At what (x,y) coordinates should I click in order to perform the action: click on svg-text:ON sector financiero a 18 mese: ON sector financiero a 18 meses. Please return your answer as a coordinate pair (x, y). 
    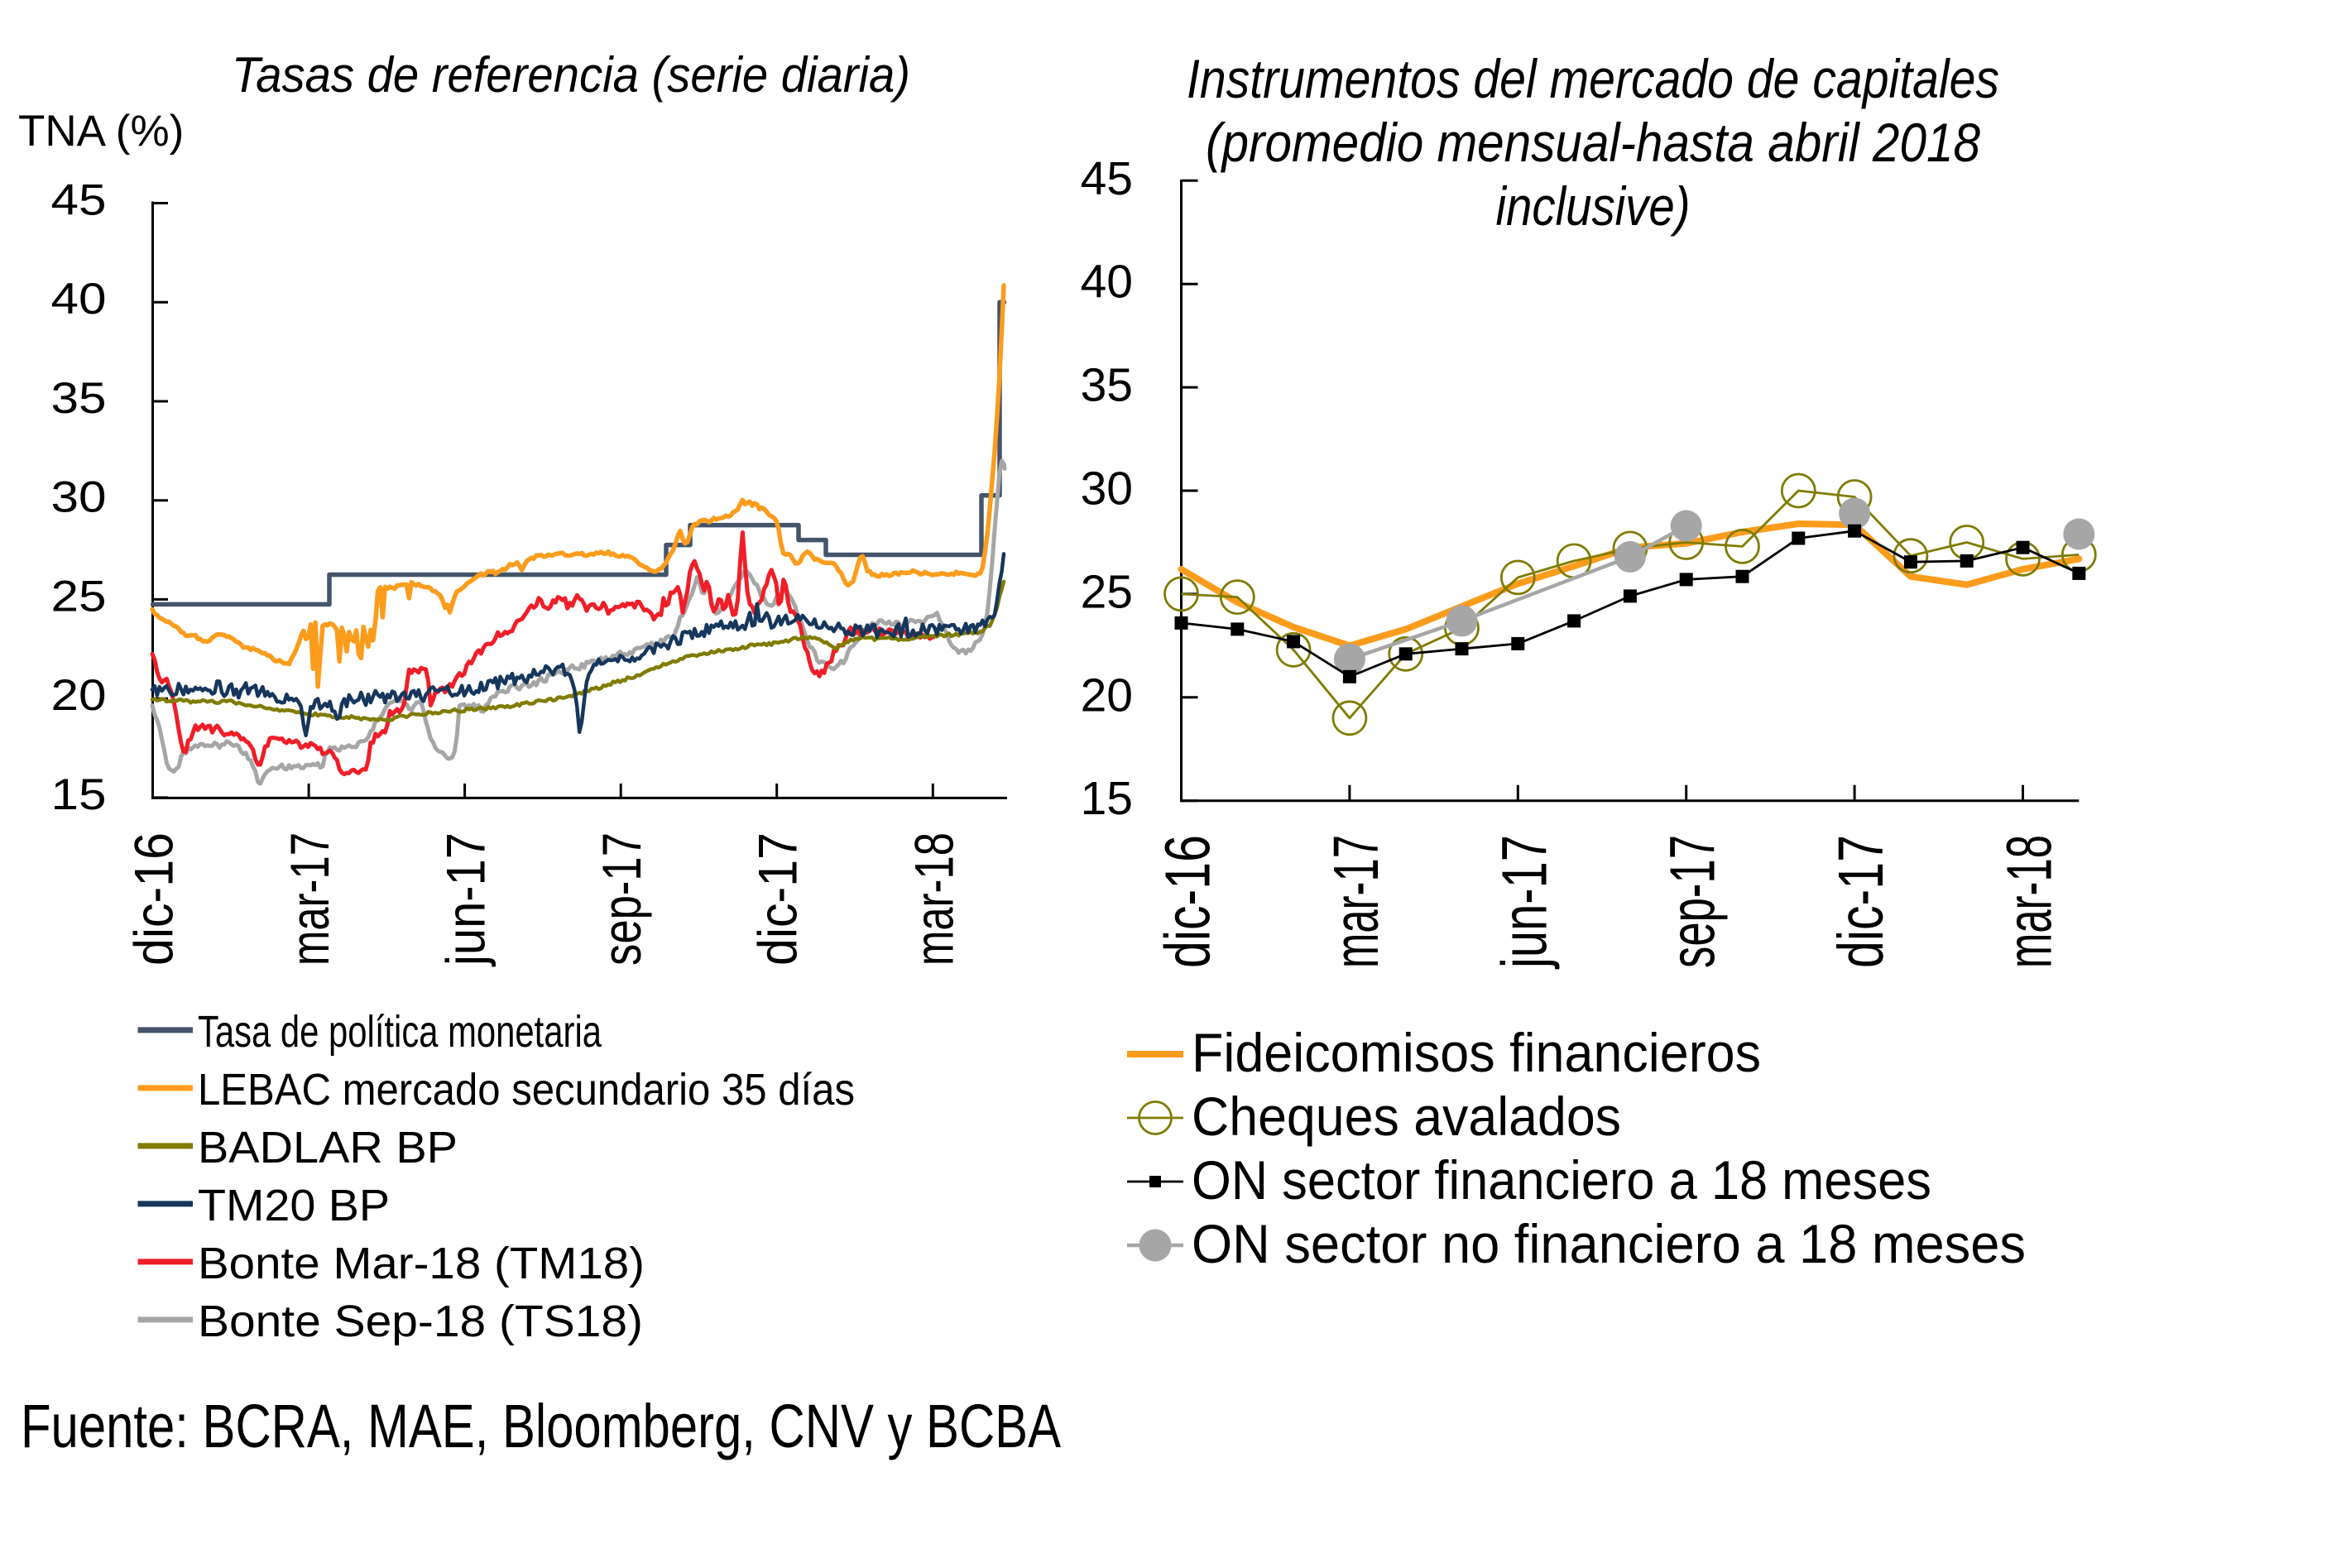
    Looking at the image, I should click on (1561, 1180).